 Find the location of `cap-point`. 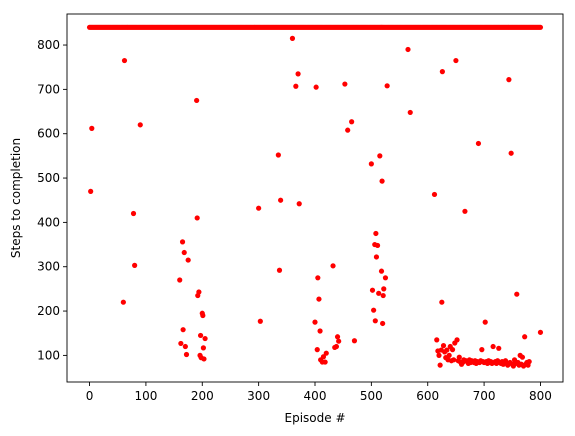

cap-point is located at coordinates (540, 27).